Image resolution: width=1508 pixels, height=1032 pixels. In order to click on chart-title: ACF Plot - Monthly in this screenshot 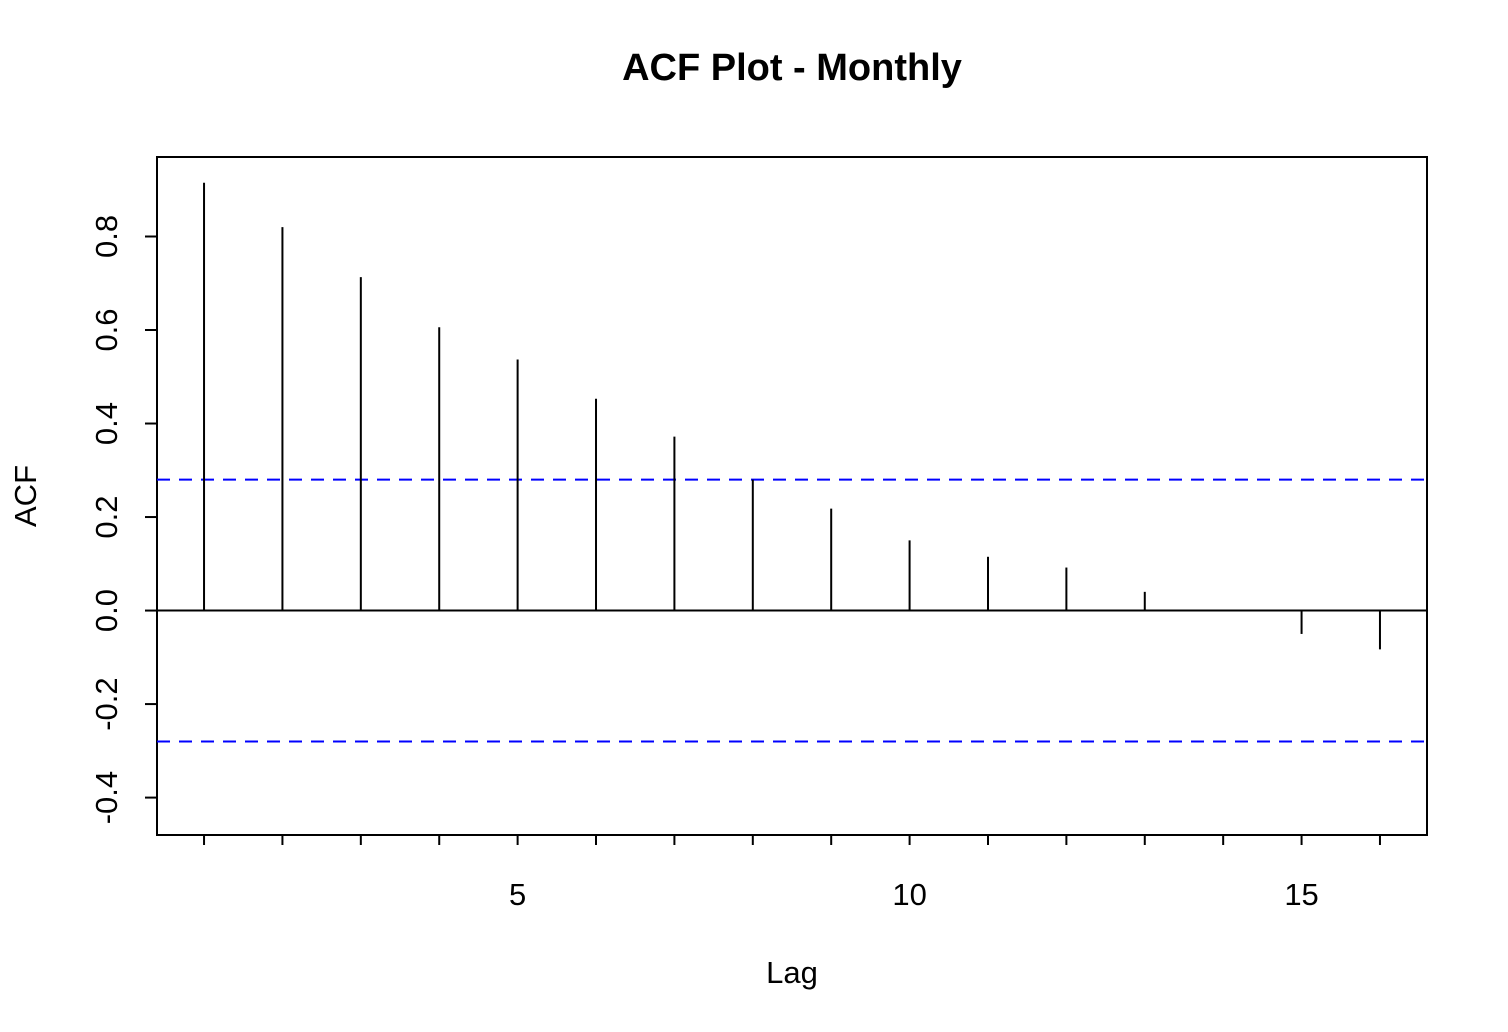, I will do `click(792, 68)`.